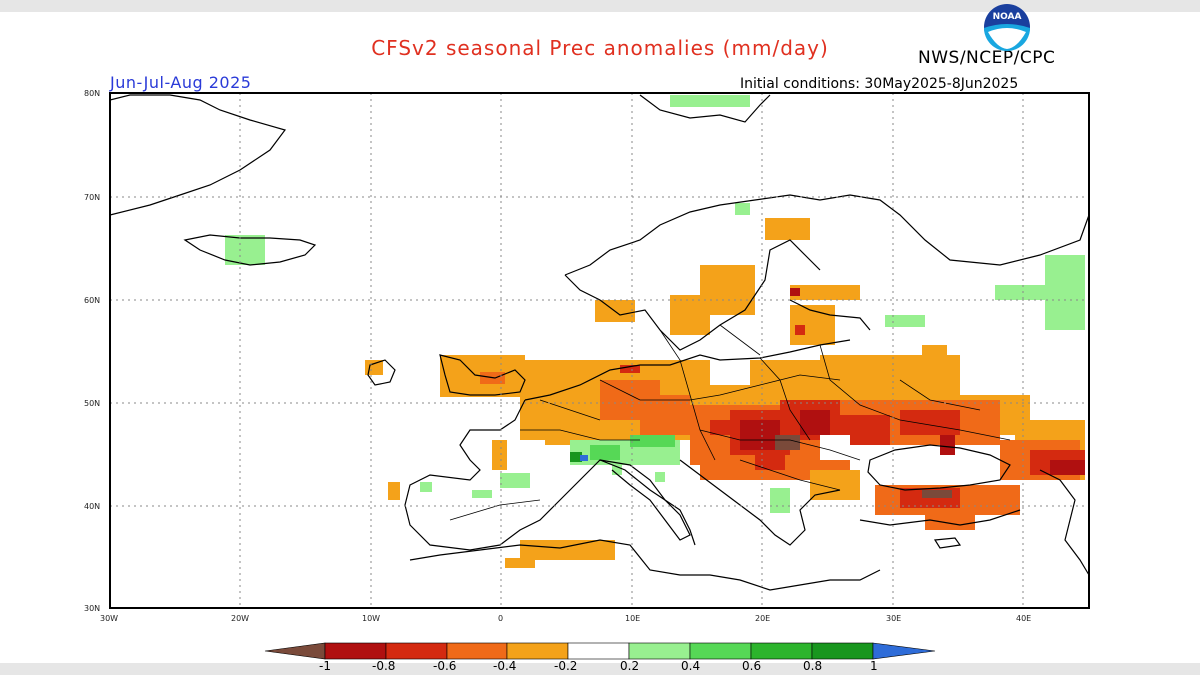  Describe the element at coordinates (600, 6) in the screenshot. I see `top-frame-bar` at that location.